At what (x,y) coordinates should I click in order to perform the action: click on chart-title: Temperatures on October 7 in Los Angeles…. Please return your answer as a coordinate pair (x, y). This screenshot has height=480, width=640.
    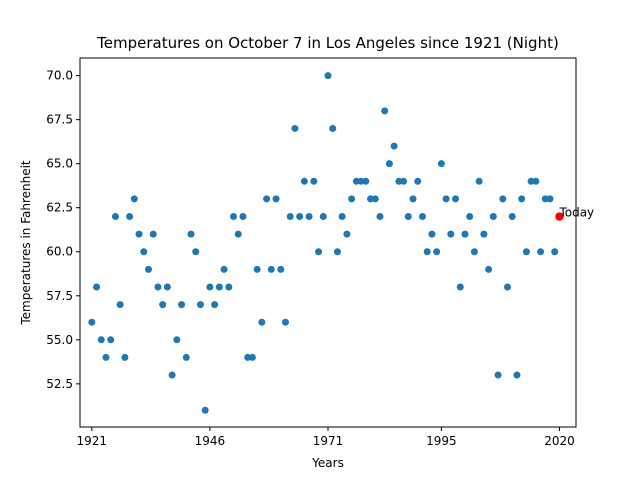
    Looking at the image, I should click on (327, 43).